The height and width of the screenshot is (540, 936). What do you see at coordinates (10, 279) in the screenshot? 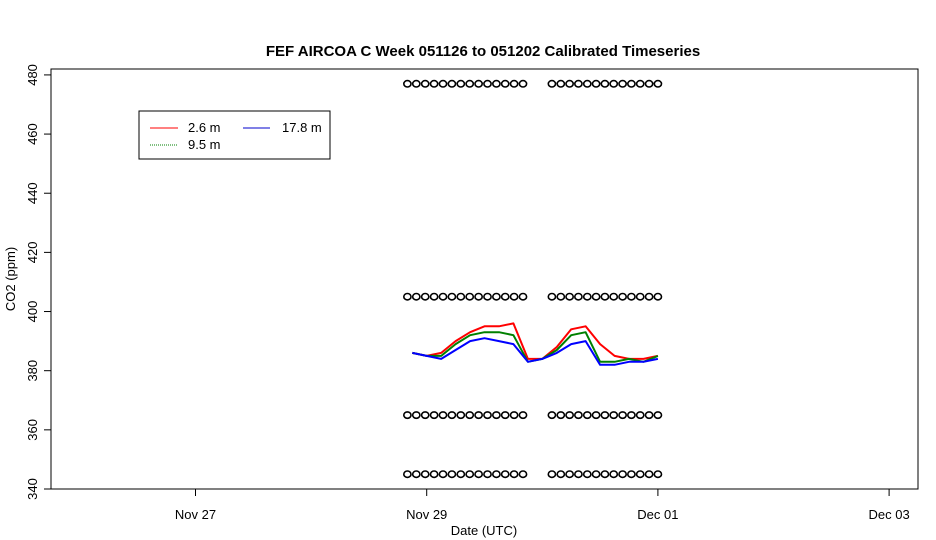
I see `y-axis-label: CO2 (ppm)` at bounding box center [10, 279].